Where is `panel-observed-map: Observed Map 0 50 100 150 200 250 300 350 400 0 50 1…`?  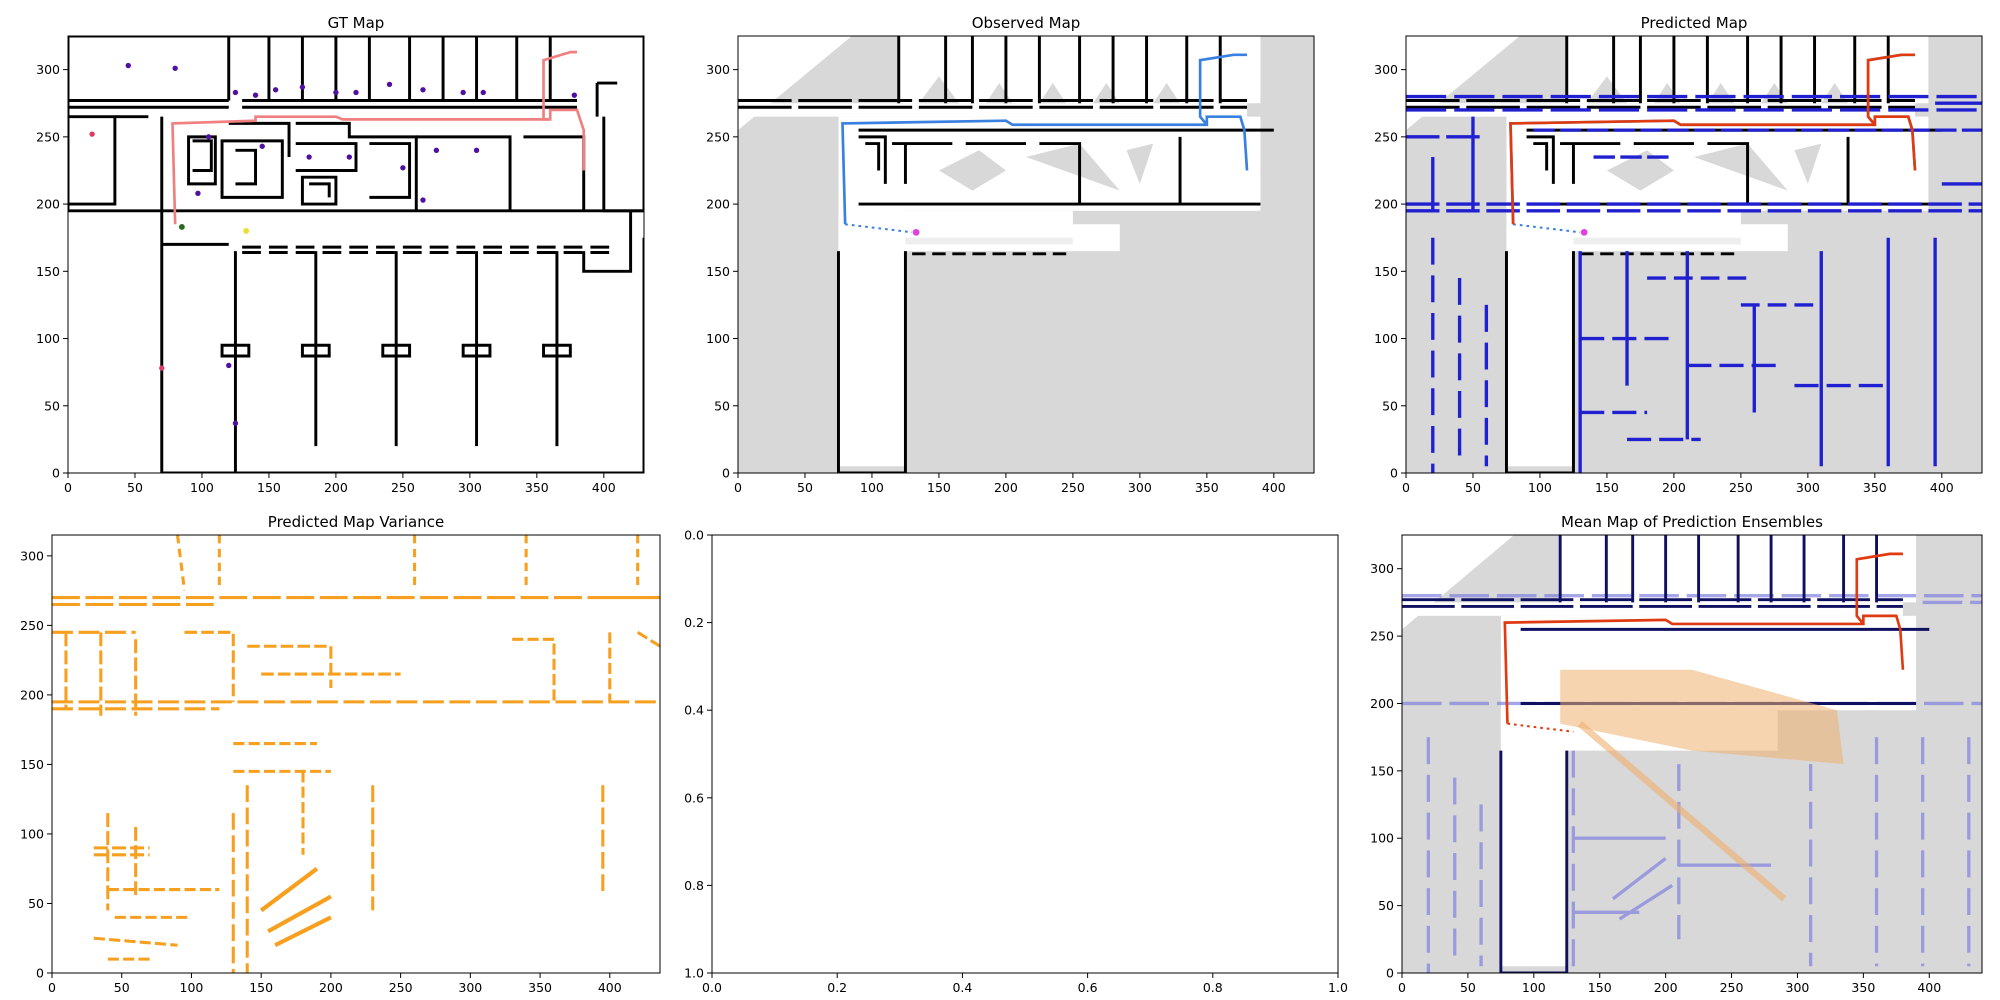
panel-observed-map: Observed Map 0 50 100 150 200 250 300 350 400 0 50 1… is located at coordinates (1010, 254).